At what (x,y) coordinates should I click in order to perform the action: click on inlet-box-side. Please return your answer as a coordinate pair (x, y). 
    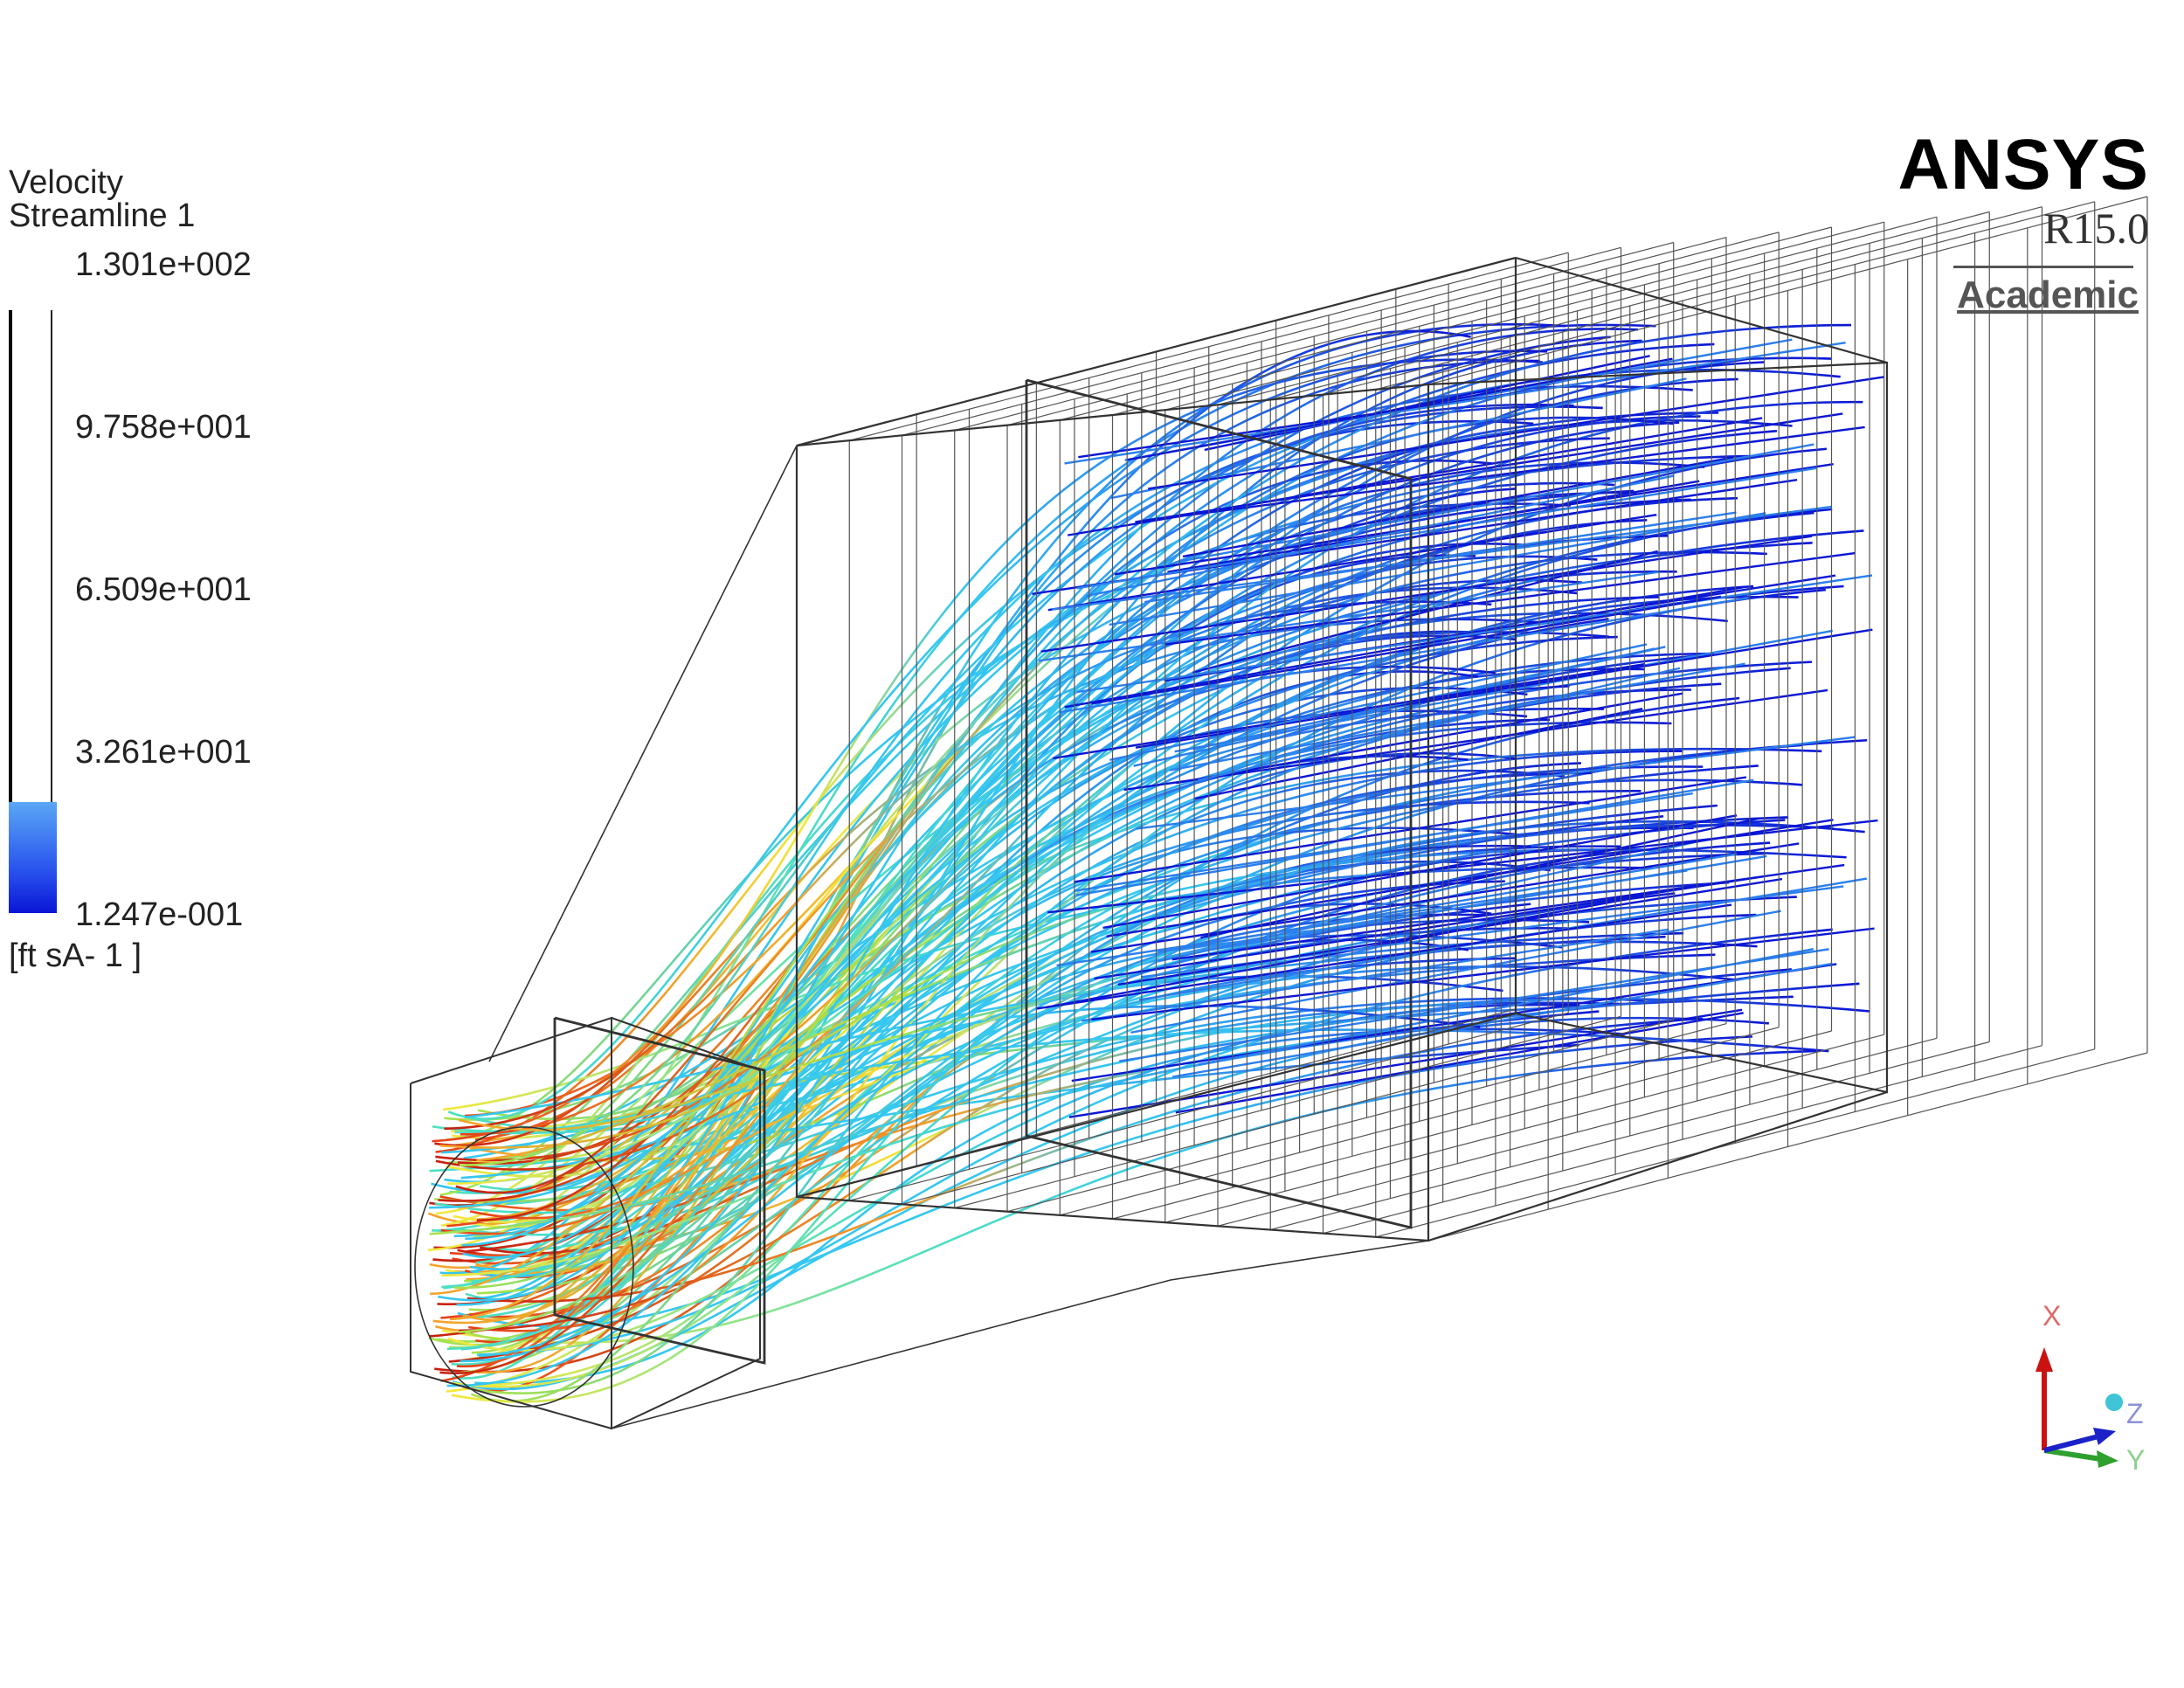
    Looking at the image, I should click on (686, 1223).